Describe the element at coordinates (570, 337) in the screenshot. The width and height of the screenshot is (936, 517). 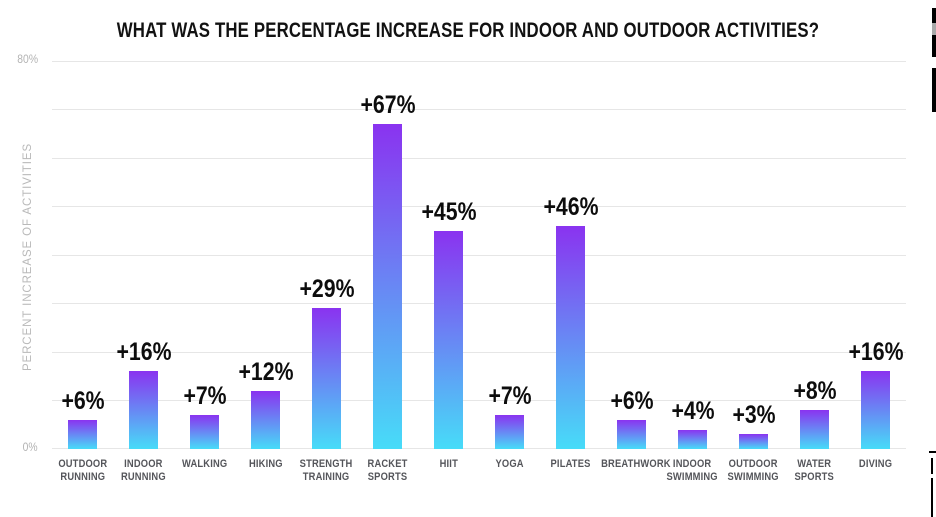
I see `bar-pilates` at that location.